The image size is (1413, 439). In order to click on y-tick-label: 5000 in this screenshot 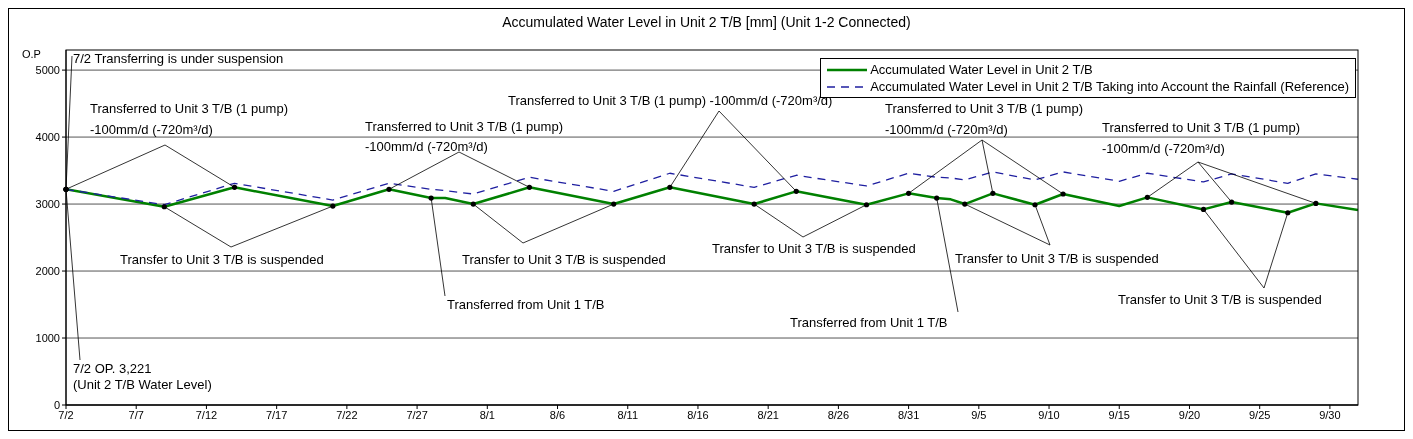, I will do `click(47, 70)`.